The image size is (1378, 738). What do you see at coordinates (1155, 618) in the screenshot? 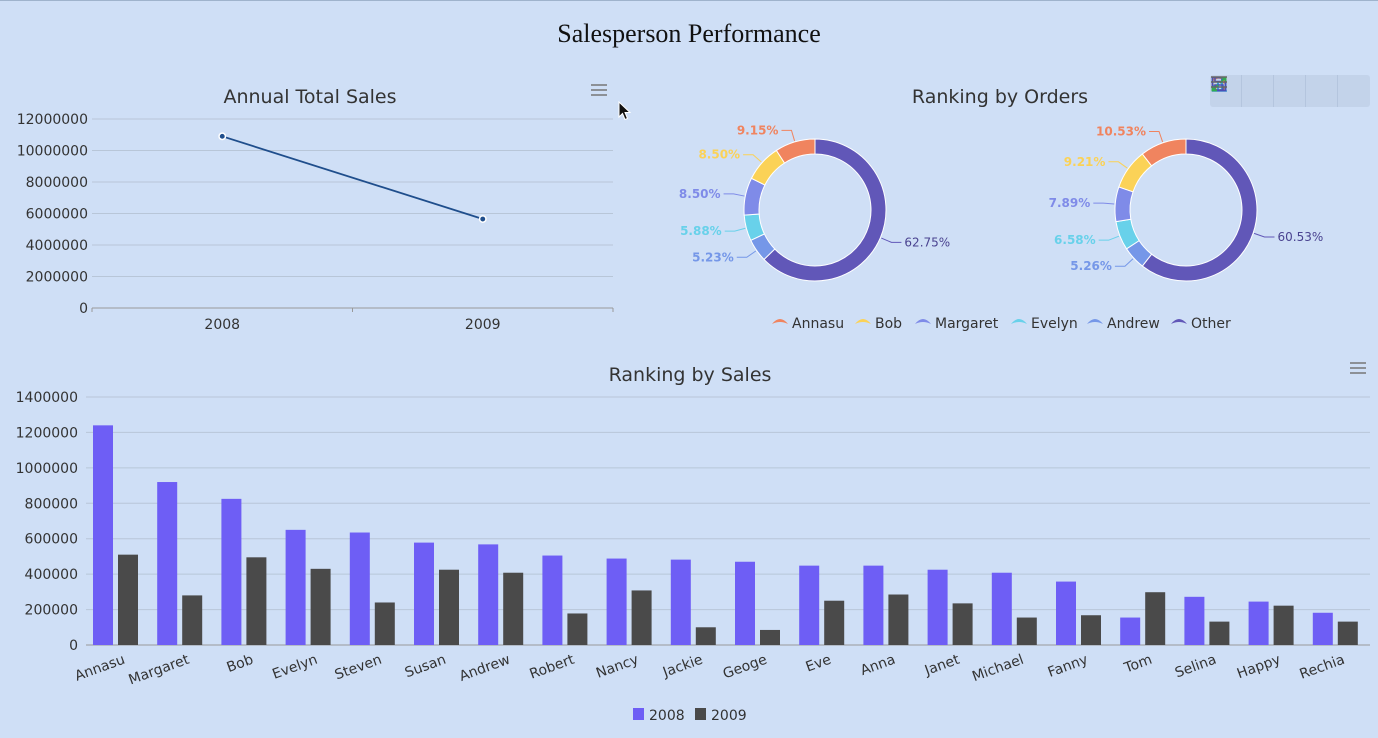
I see `bar-tom-2009` at bounding box center [1155, 618].